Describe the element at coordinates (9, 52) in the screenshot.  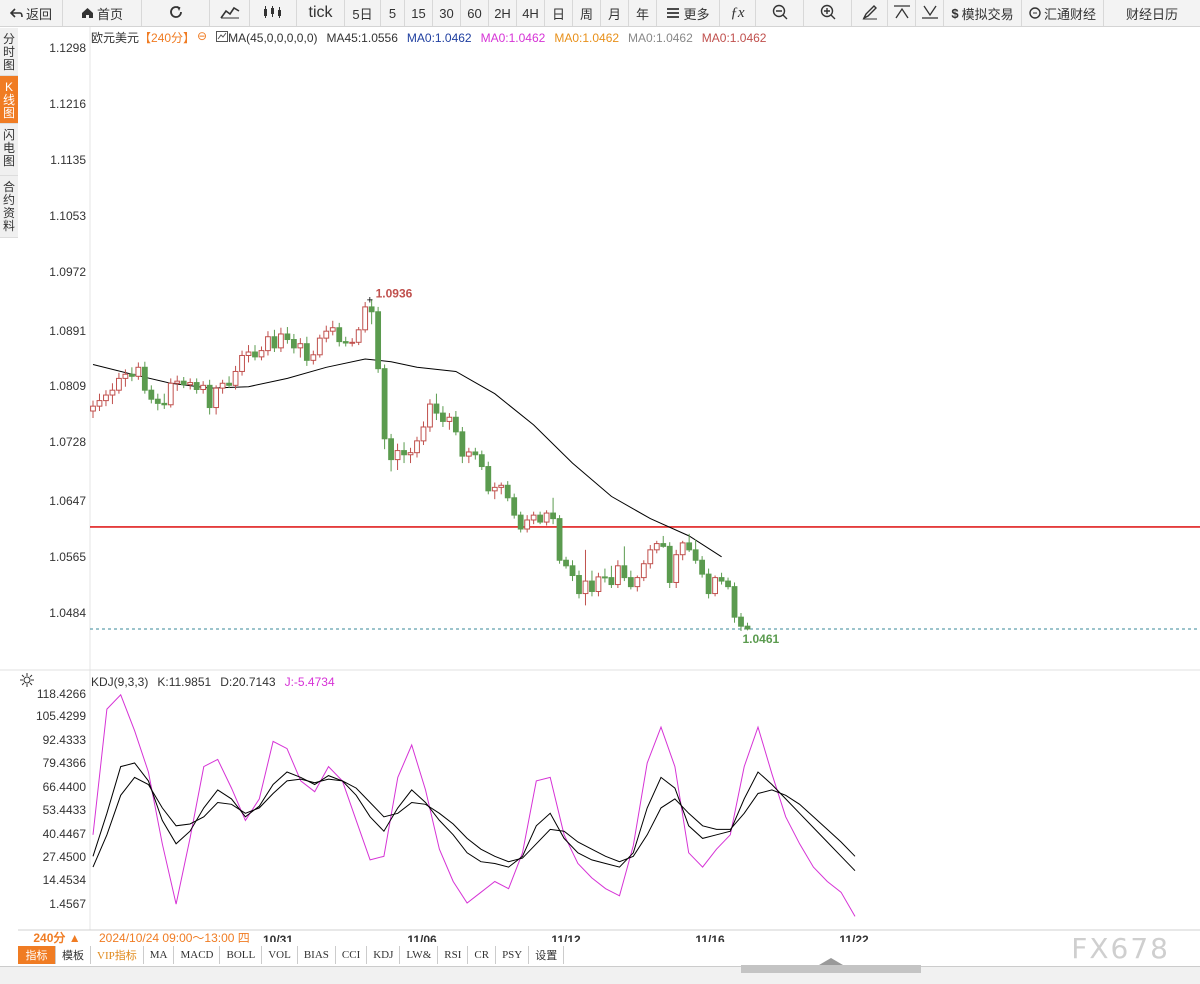
I see `tab-time-chart: 分时图` at that location.